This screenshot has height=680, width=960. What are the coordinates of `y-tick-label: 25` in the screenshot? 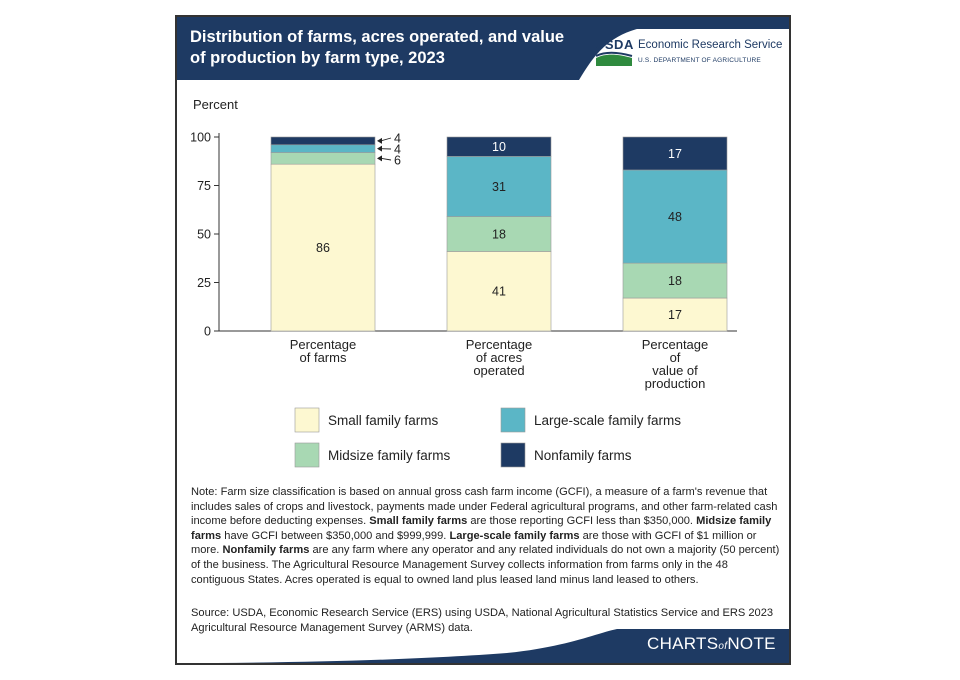 It's located at (204, 283).